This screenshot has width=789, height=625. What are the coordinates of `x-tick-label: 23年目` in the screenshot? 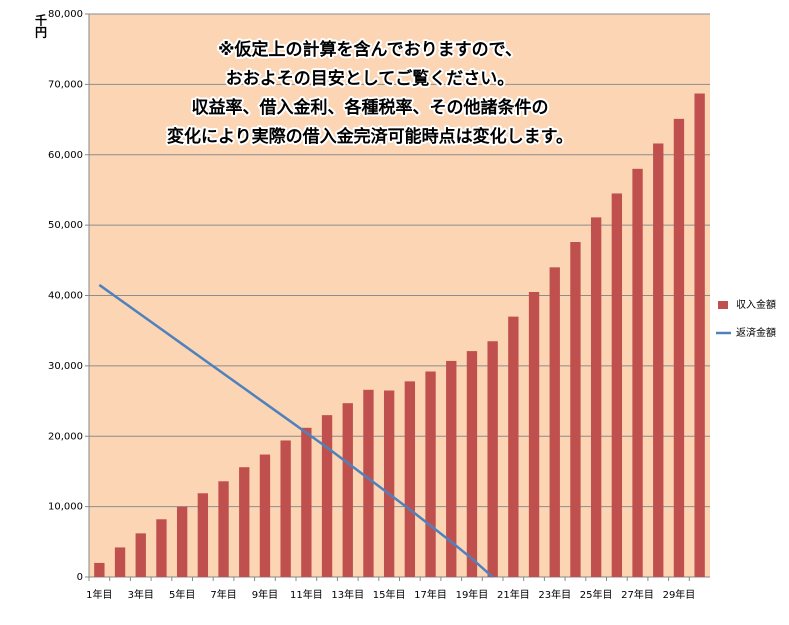 It's located at (554, 594).